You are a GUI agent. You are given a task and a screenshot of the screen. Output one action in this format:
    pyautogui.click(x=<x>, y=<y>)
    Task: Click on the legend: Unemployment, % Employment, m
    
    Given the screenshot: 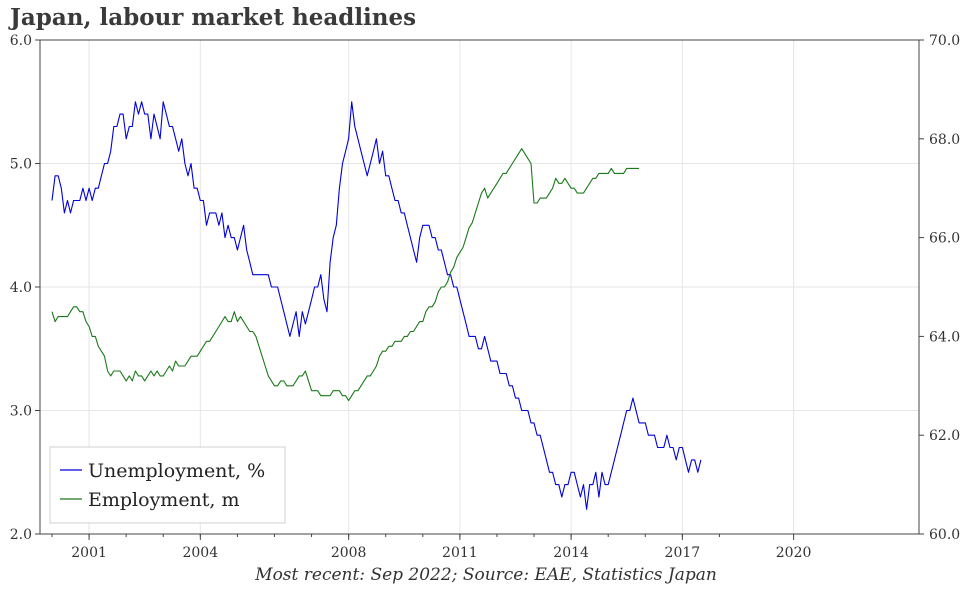 What is the action you would take?
    pyautogui.click(x=167, y=485)
    